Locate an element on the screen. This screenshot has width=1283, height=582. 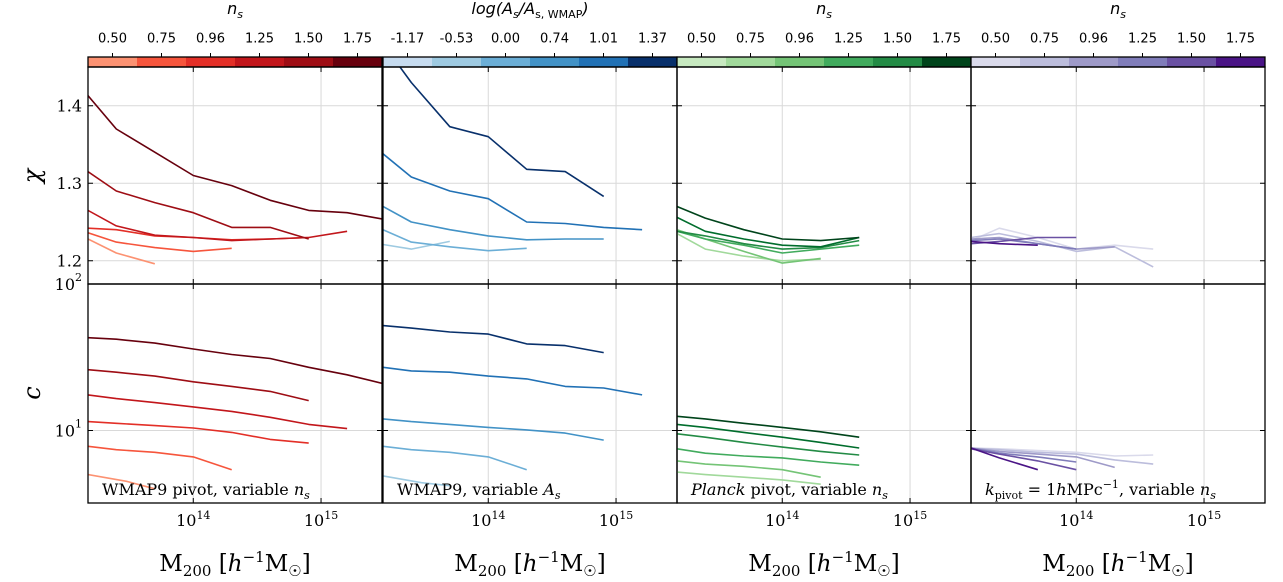
panel-4-chi is located at coordinates (1118, 175).